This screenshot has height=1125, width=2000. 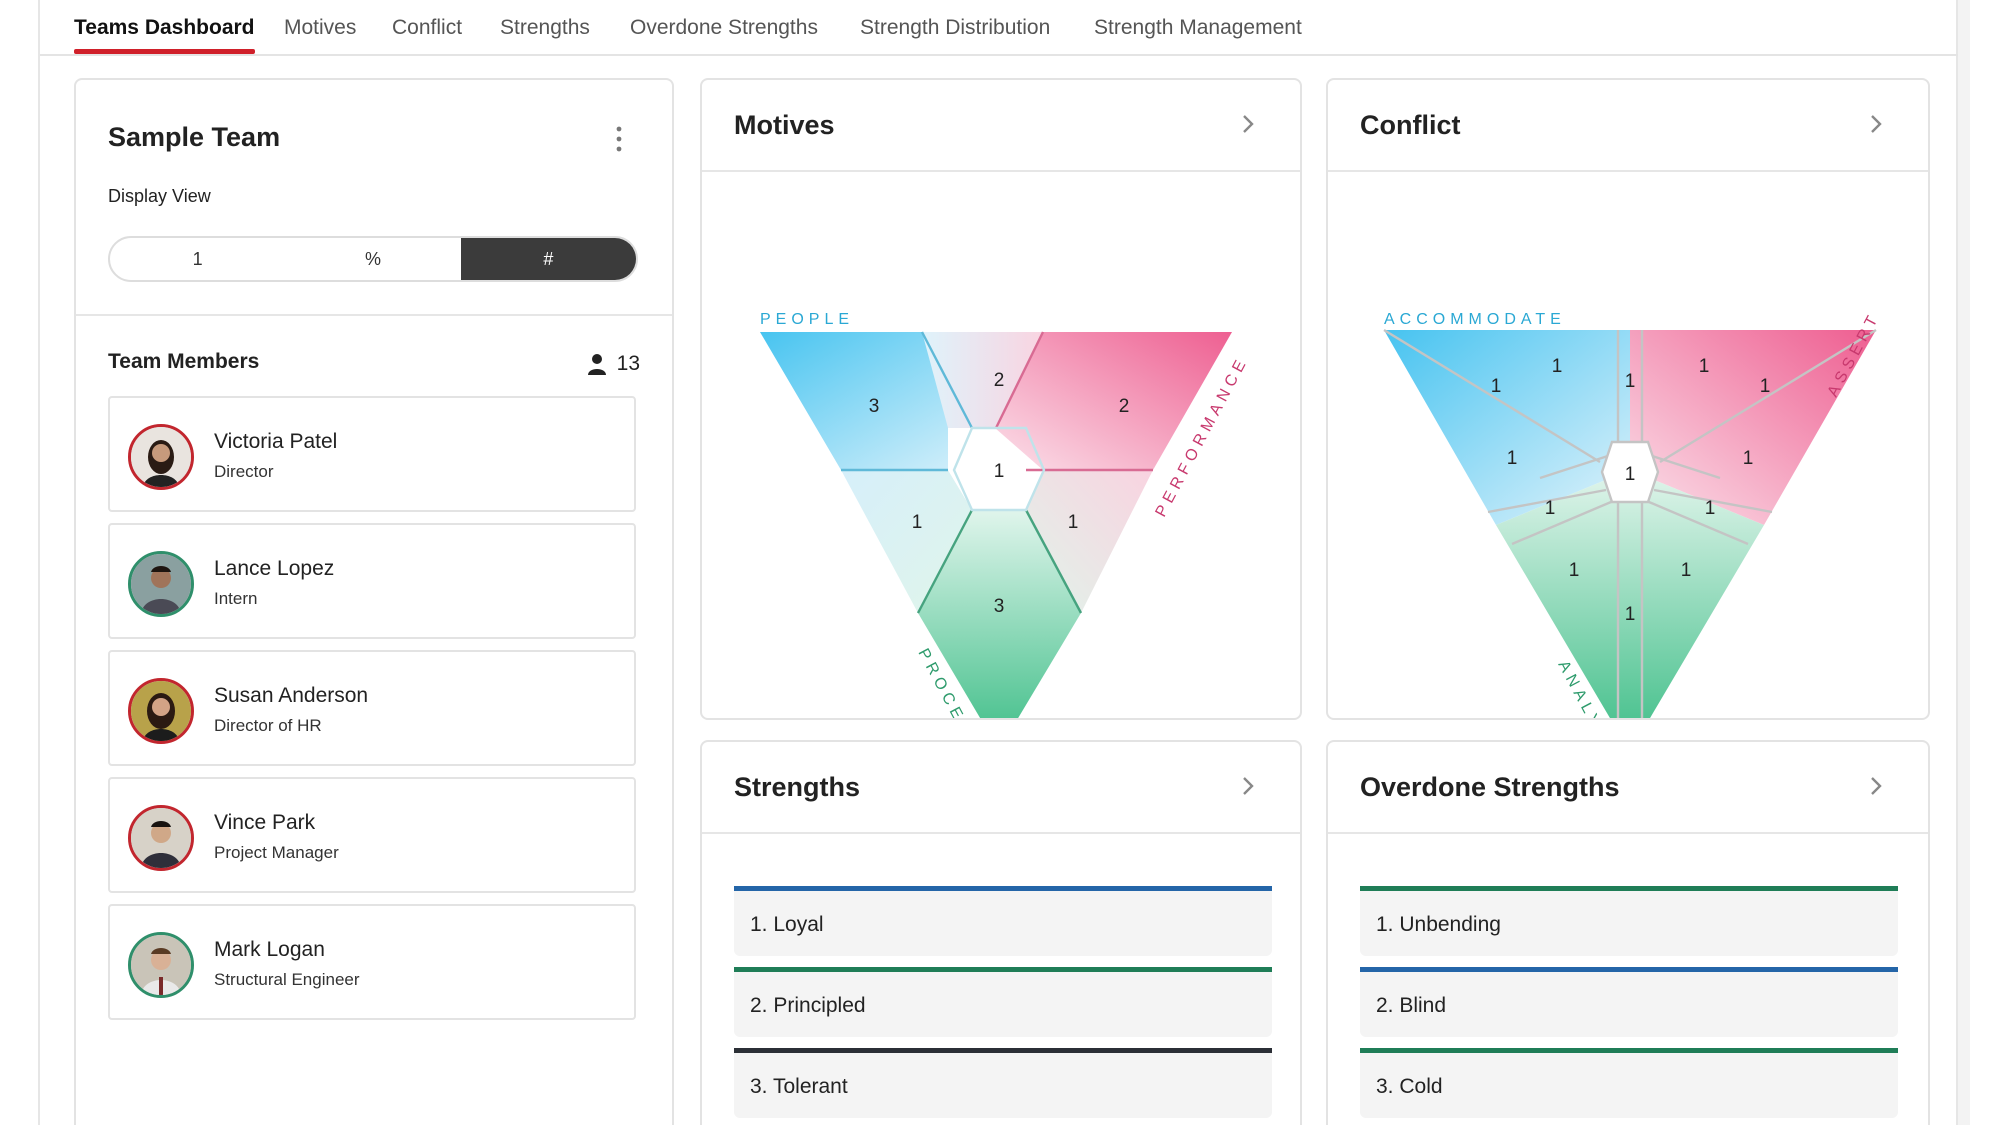 What do you see at coordinates (1113, 401) in the screenshot?
I see `motives-performance-region` at bounding box center [1113, 401].